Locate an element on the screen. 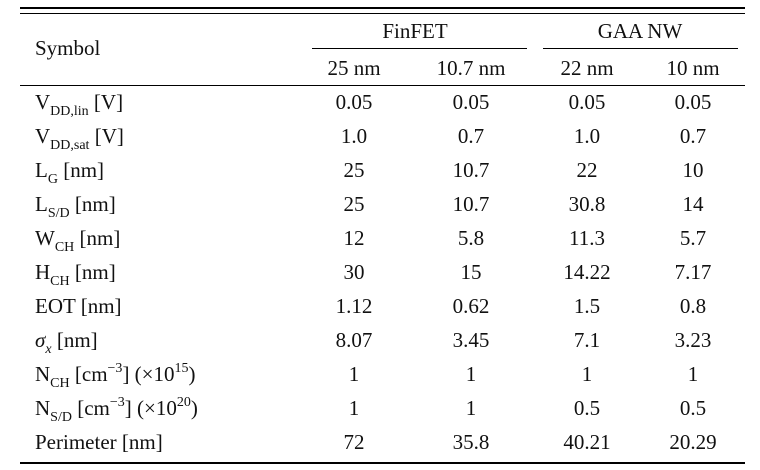 The image size is (760, 470). table-cell: 5.8 is located at coordinates (471, 238).